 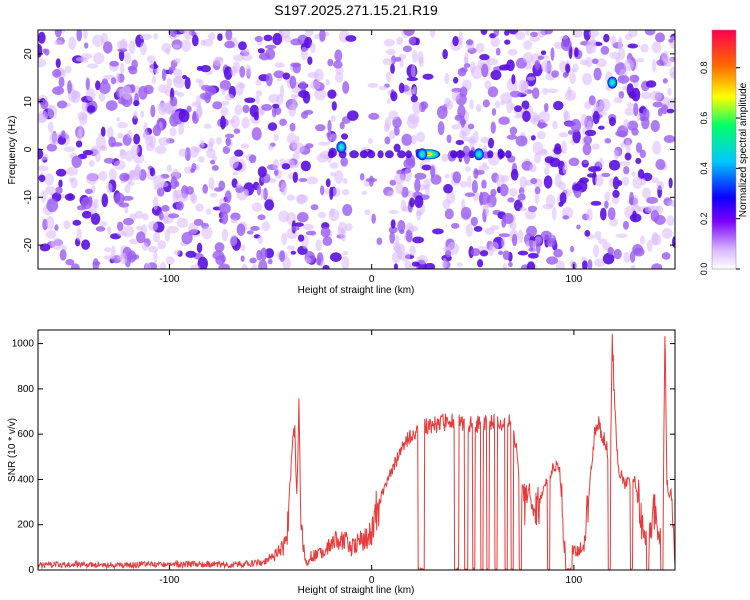 What do you see at coordinates (372, 279) in the screenshot?
I see `spectrogram-x-tick-label: 0` at bounding box center [372, 279].